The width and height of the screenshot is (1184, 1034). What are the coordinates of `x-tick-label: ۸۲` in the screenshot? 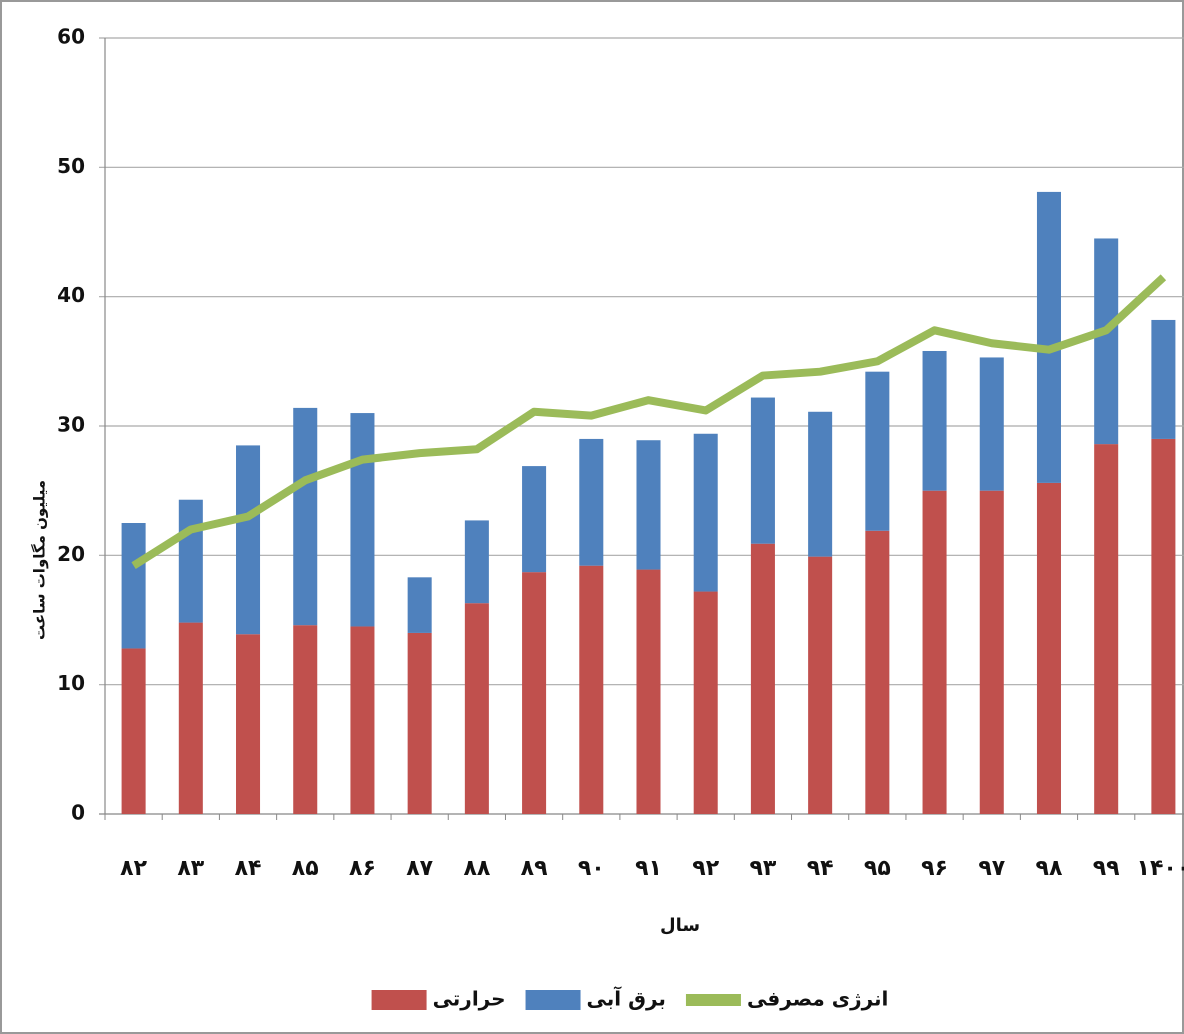 It's located at (133, 868).